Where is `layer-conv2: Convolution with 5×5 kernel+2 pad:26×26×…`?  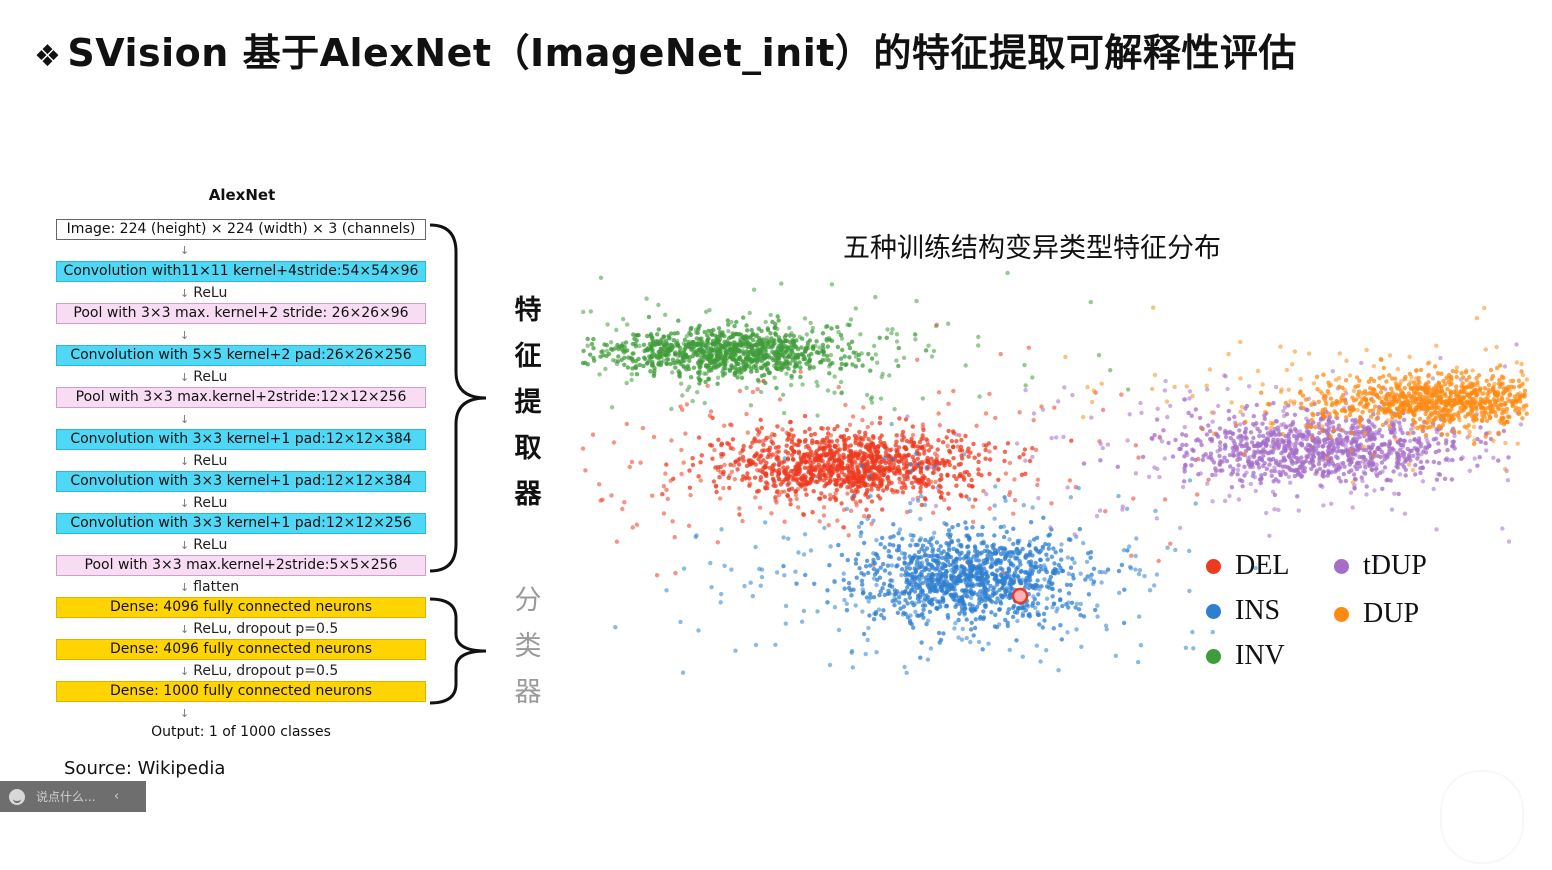 layer-conv2: Convolution with 5×5 kernel+2 pad:26×26×… is located at coordinates (241, 355).